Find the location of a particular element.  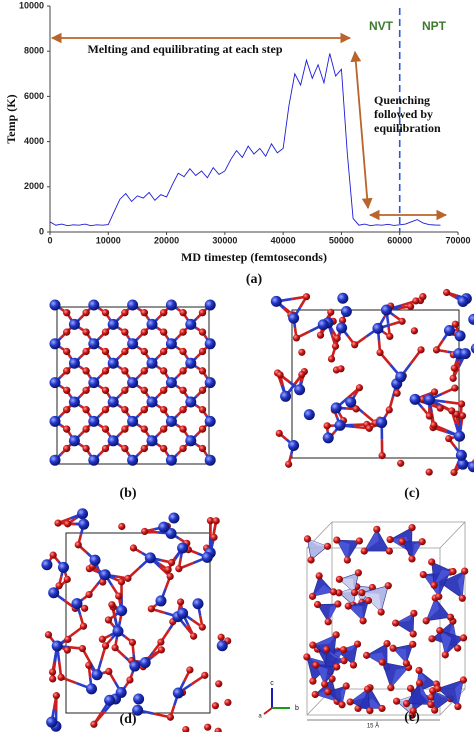

axis-label: b is located at coordinates (297, 708).